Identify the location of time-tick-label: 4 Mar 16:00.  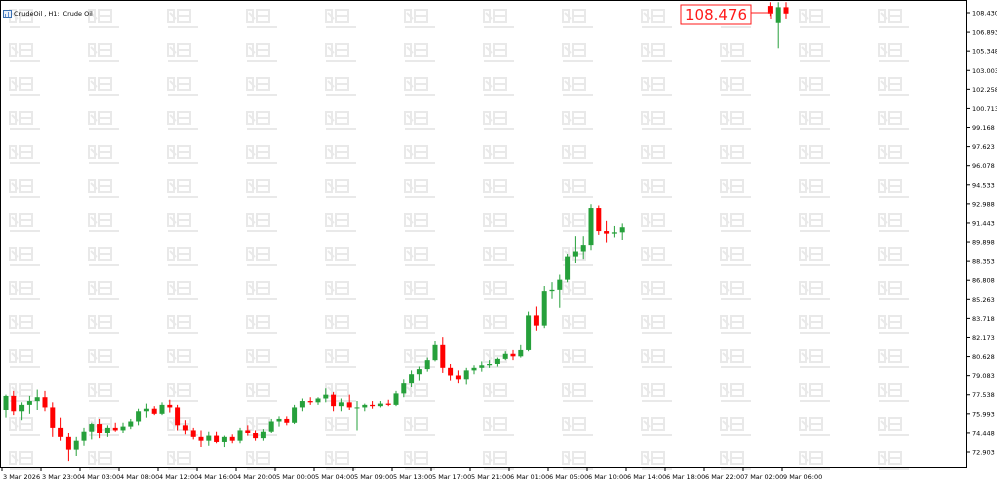
(217, 477).